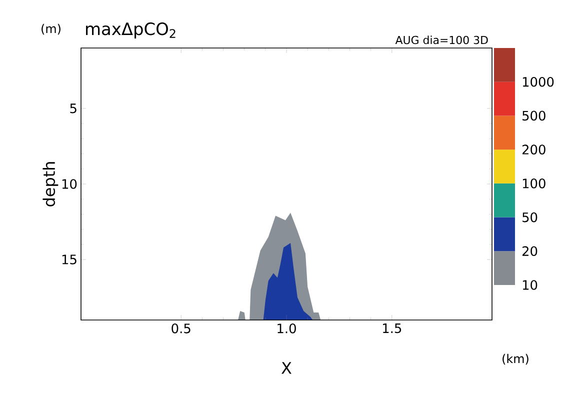 The image size is (571, 405). I want to click on text: 500, so click(534, 115).